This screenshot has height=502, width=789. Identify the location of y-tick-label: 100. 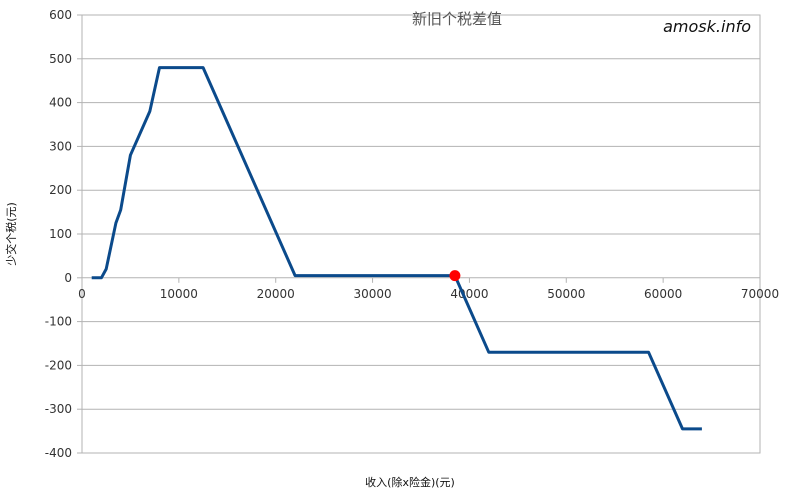
(60, 234).